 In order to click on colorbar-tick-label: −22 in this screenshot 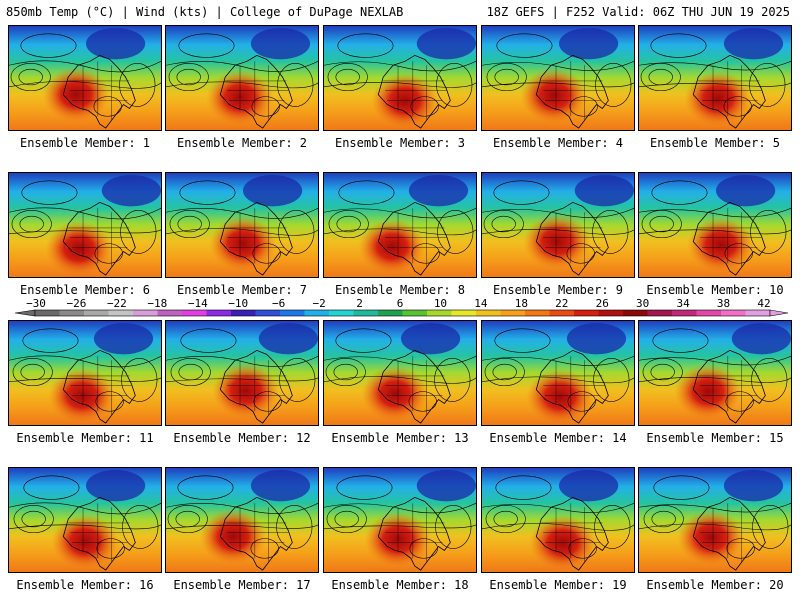, I will do `click(117, 303)`.